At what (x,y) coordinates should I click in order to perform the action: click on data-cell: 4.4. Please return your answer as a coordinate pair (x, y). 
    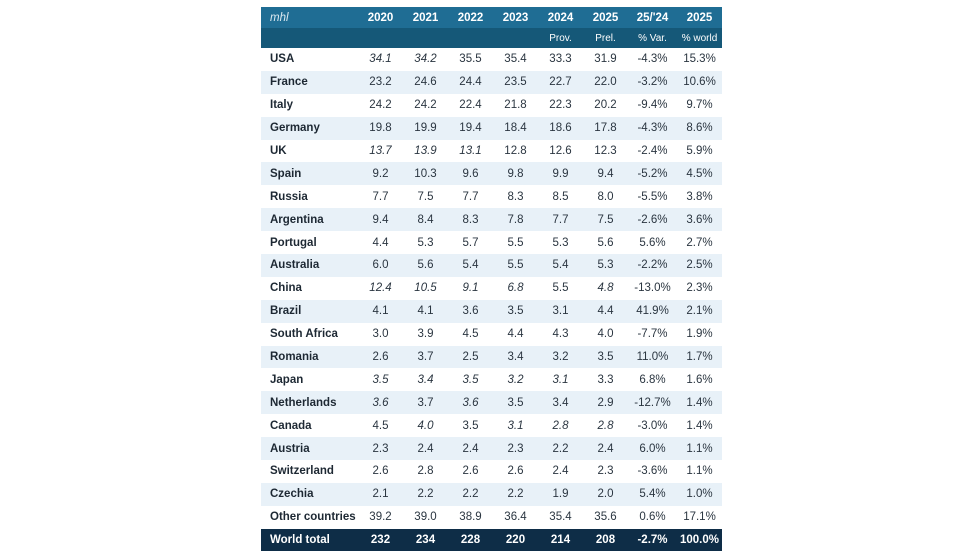
    Looking at the image, I should click on (515, 334).